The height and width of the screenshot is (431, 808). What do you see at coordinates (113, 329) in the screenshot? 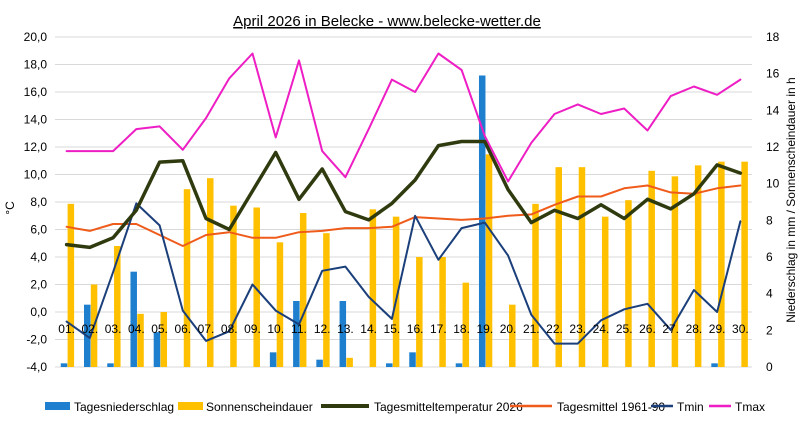
I see `x-tick: 03.` at bounding box center [113, 329].